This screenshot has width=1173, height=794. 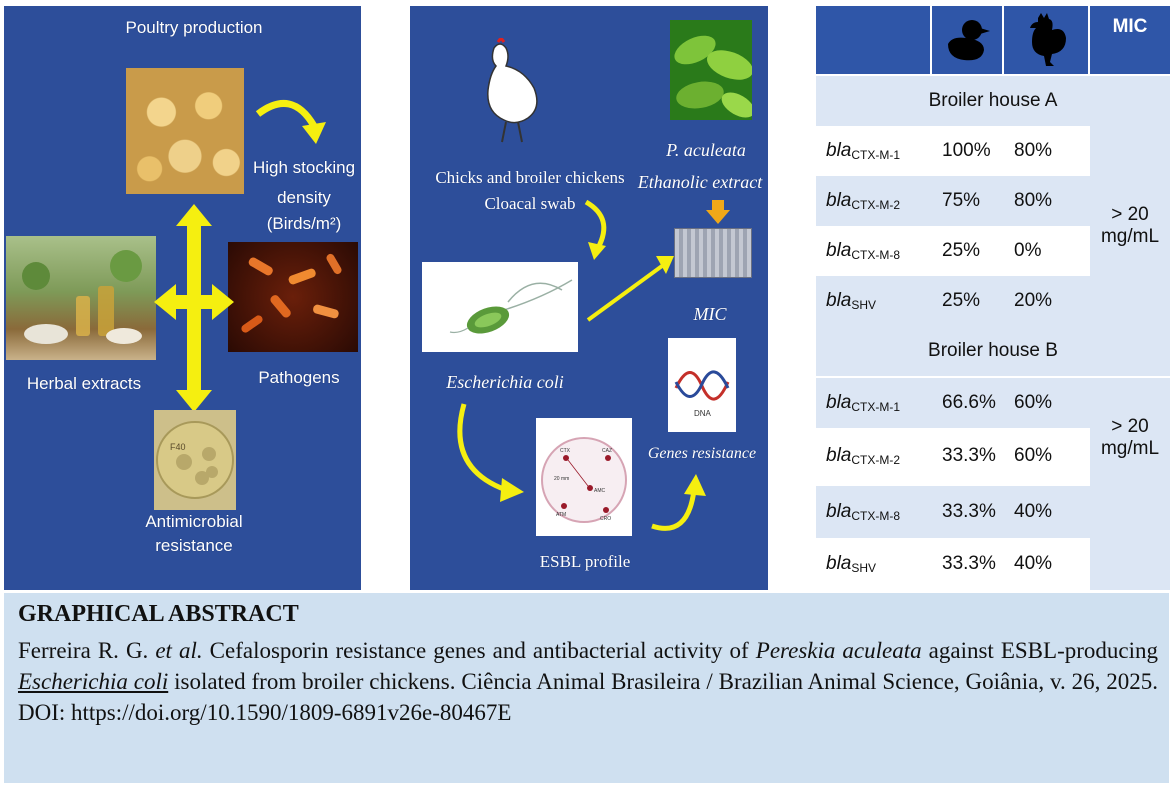 What do you see at coordinates (713, 76) in the screenshot?
I see `leaves-icon` at bounding box center [713, 76].